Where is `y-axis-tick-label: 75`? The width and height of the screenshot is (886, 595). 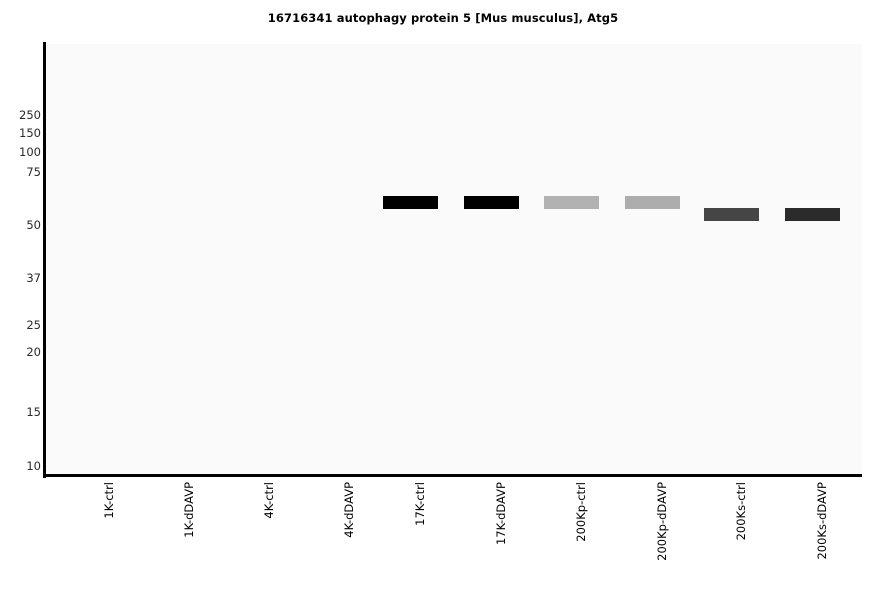
y-axis-tick-label: 75 is located at coordinates (33, 172).